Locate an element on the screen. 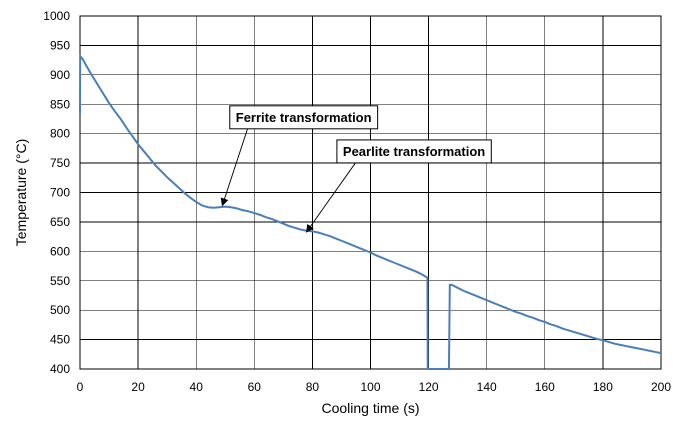 The image size is (684, 423). x-tick-label: 100 is located at coordinates (370, 387).